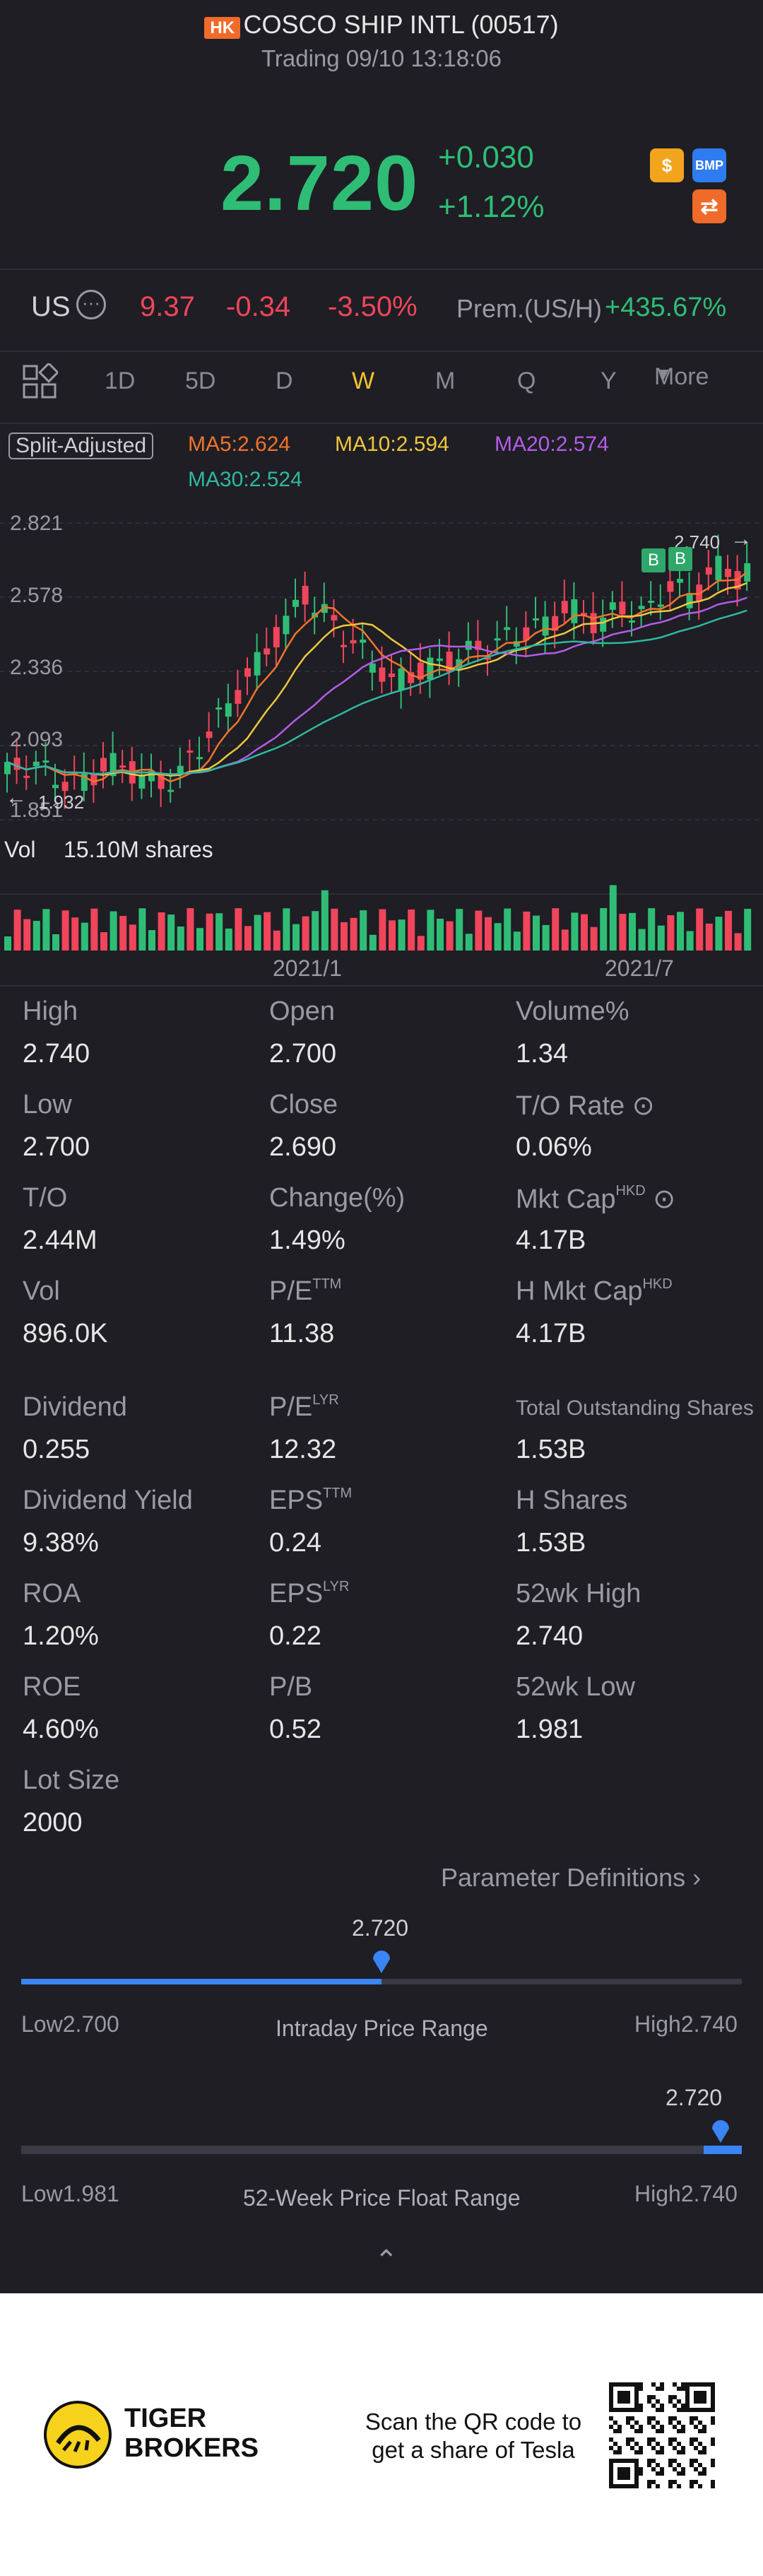  I want to click on stat-value: 0.06%, so click(554, 1147).